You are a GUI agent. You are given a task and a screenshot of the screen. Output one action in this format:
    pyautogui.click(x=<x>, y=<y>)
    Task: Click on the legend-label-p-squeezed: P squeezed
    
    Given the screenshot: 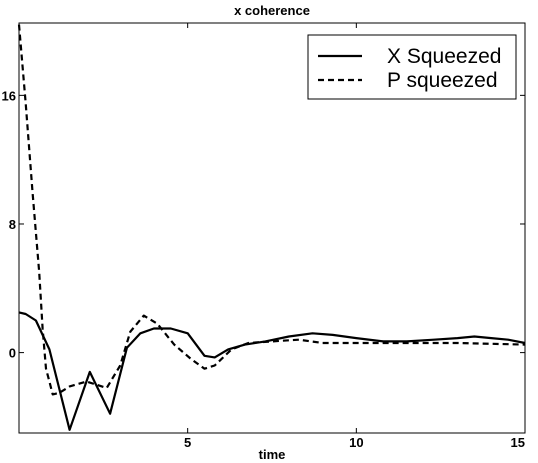 What is the action you would take?
    pyautogui.click(x=442, y=80)
    